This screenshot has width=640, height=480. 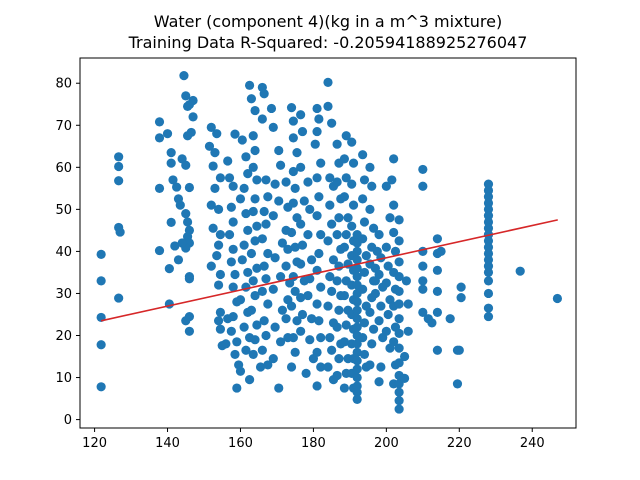 I want to click on y-tick-label: 20, so click(x=63, y=336).